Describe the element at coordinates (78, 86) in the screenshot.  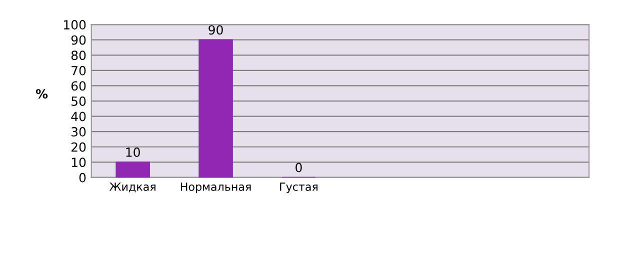
I see `y-tick-label: 60` at that location.